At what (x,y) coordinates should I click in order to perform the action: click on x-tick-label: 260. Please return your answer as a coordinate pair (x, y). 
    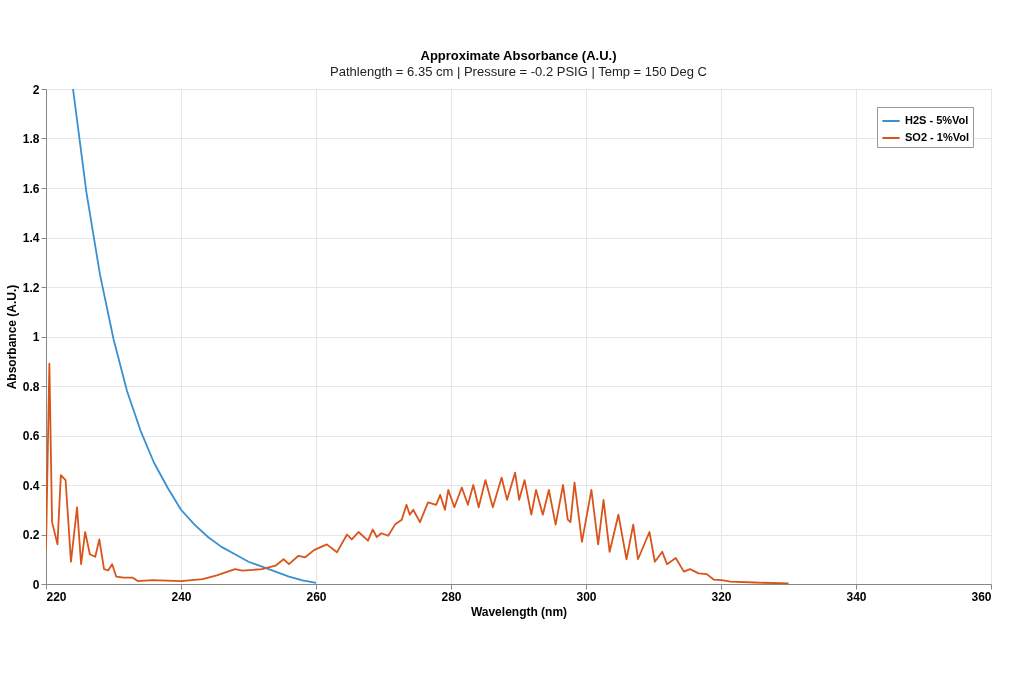
    Looking at the image, I should click on (316, 596).